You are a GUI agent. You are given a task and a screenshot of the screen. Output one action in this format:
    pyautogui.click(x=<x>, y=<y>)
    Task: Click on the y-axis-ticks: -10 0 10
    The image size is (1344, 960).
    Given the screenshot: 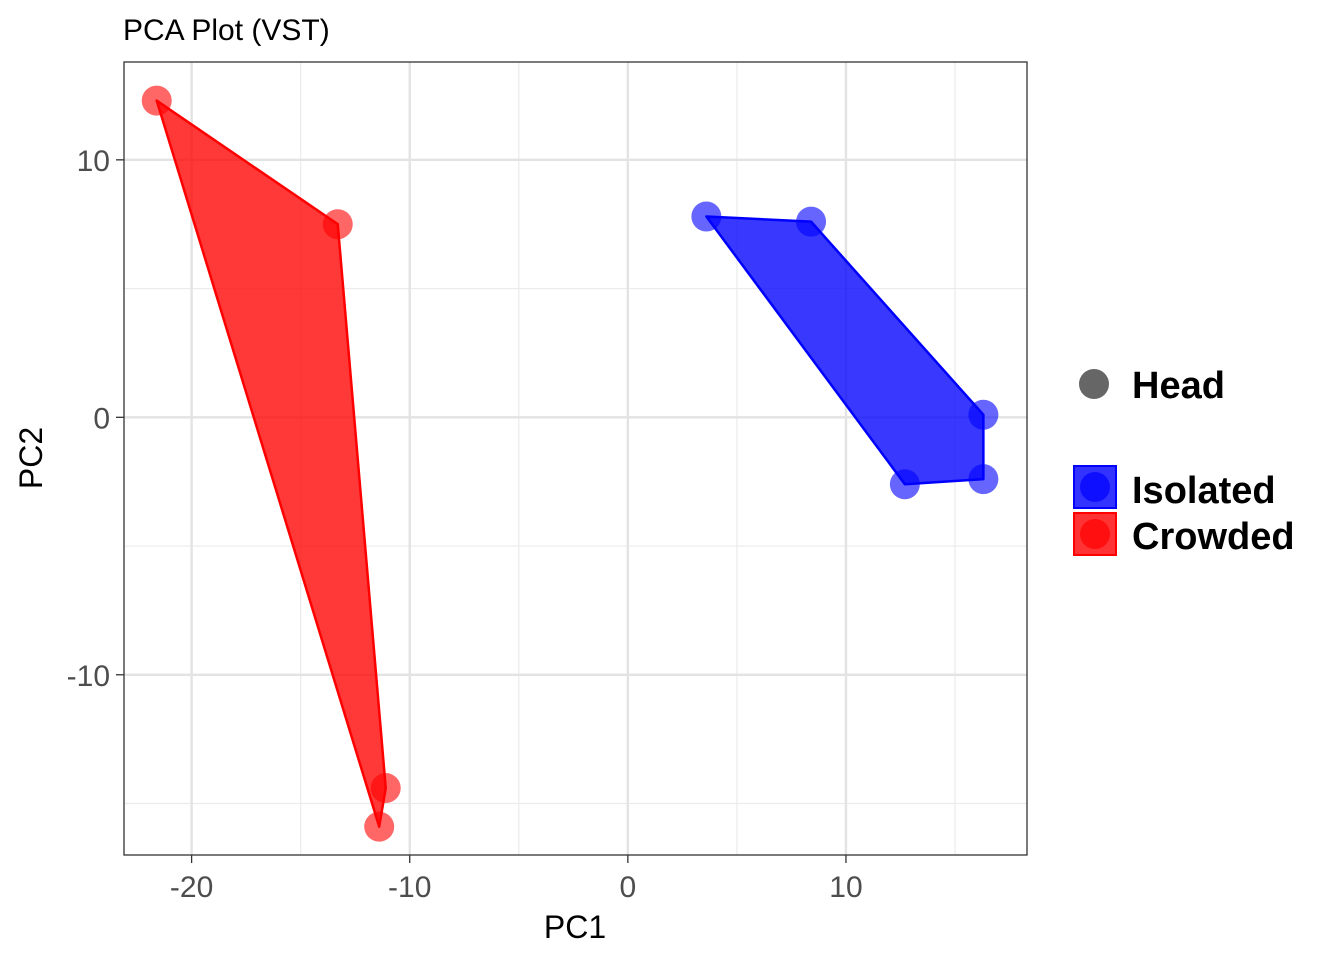 What is the action you would take?
    pyautogui.click(x=95, y=419)
    